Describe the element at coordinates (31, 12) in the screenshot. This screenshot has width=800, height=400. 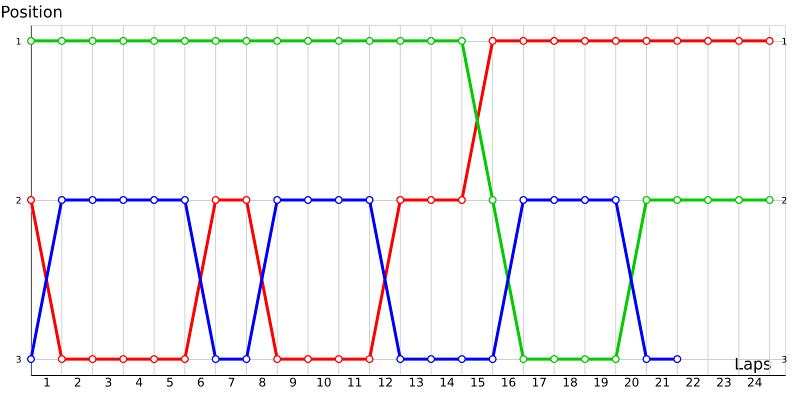
I see `y-axis-title: Position` at that location.